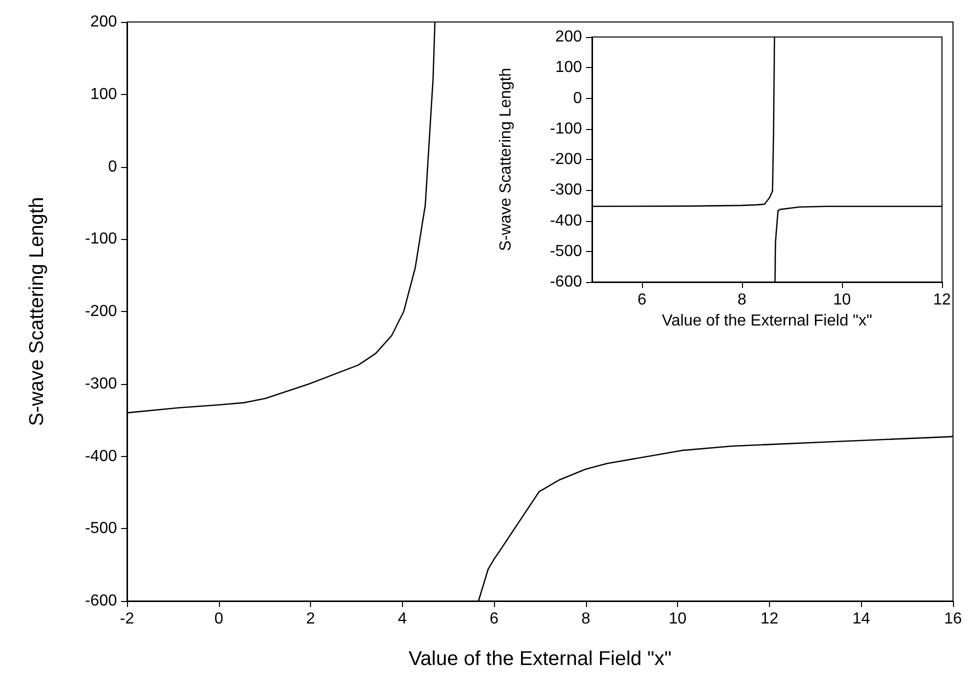 The width and height of the screenshot is (969, 696). I want to click on x-tick-label: 0, so click(219, 619).